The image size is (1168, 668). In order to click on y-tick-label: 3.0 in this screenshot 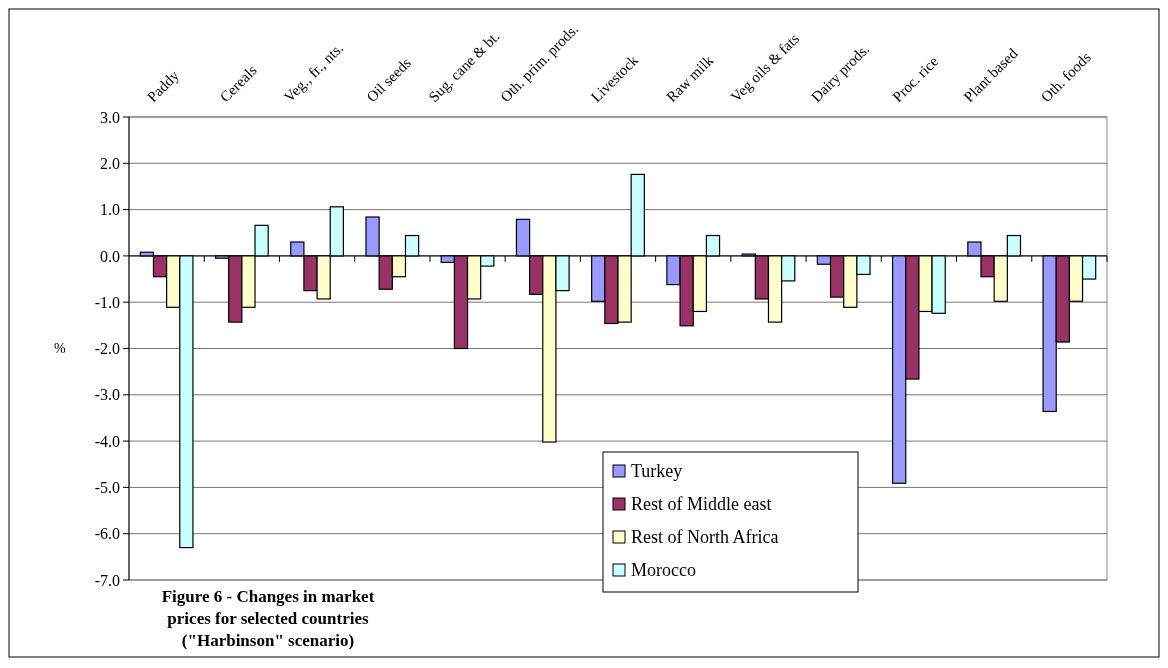, I will do `click(110, 117)`.